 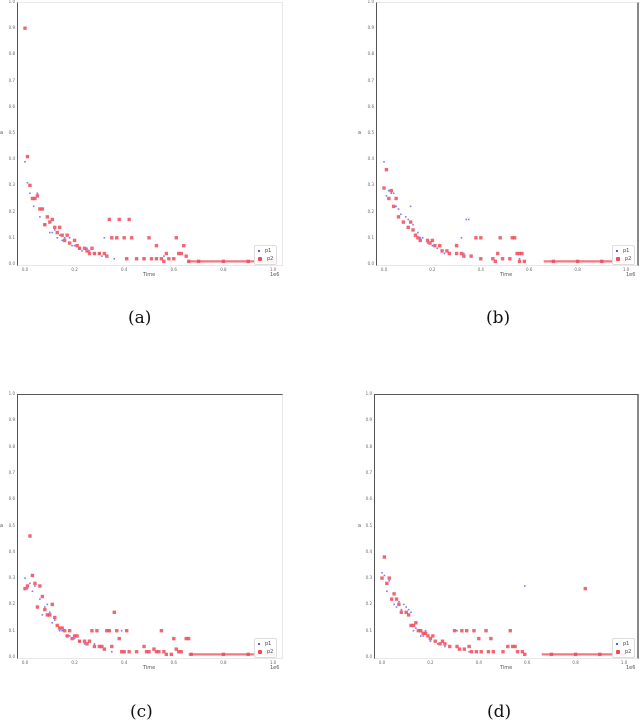 What do you see at coordinates (499, 712) in the screenshot?
I see `caption-d: (d)` at bounding box center [499, 712].